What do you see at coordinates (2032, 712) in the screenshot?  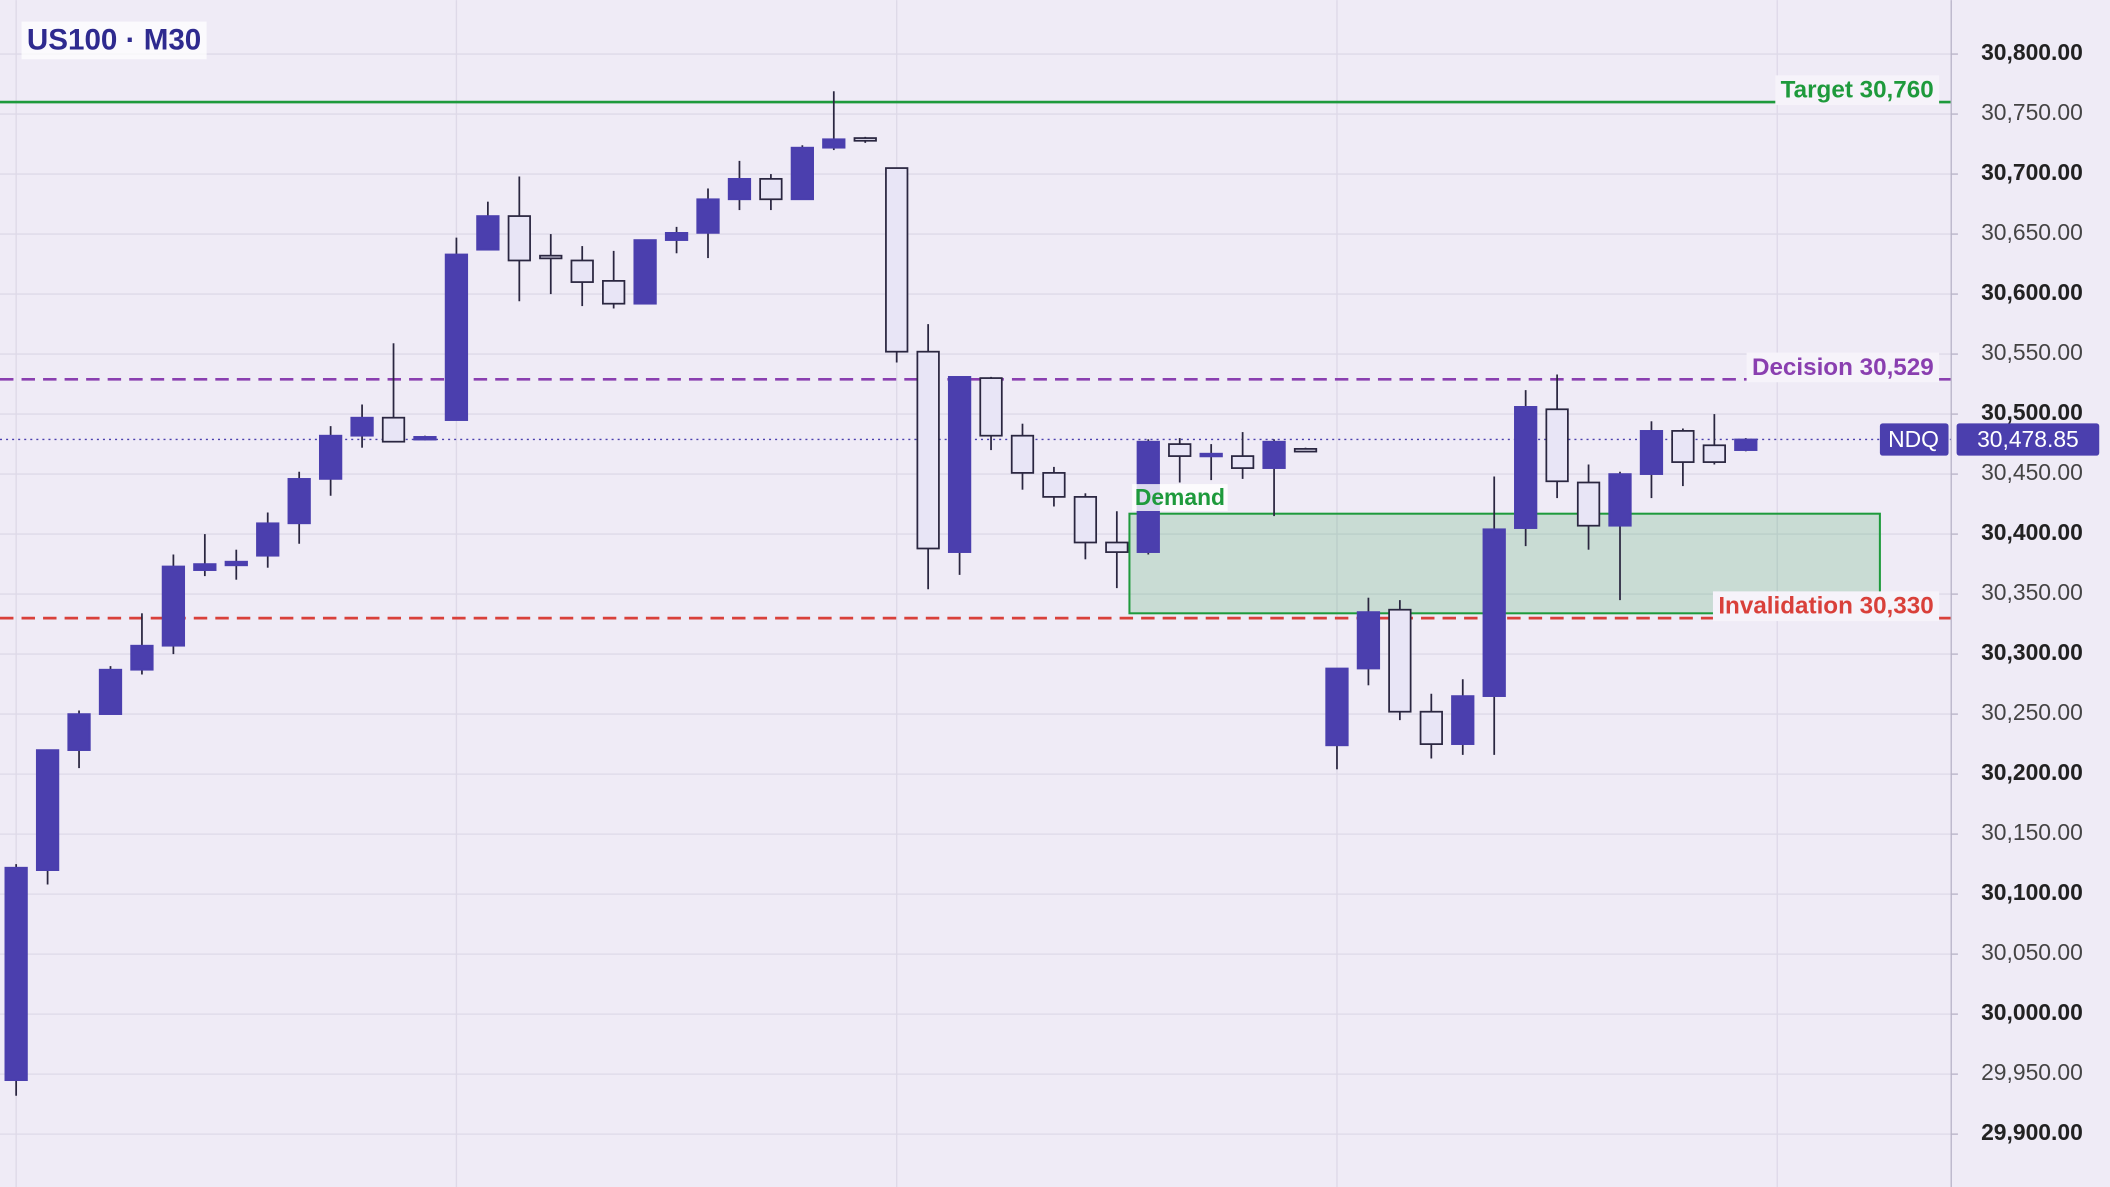 I see `y-tick-label: 30,250.00` at bounding box center [2032, 712].